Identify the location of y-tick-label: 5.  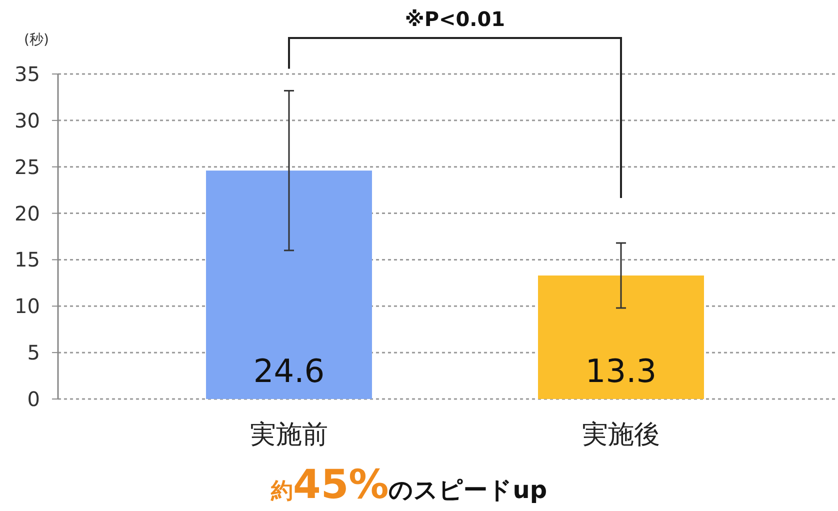
(33, 352).